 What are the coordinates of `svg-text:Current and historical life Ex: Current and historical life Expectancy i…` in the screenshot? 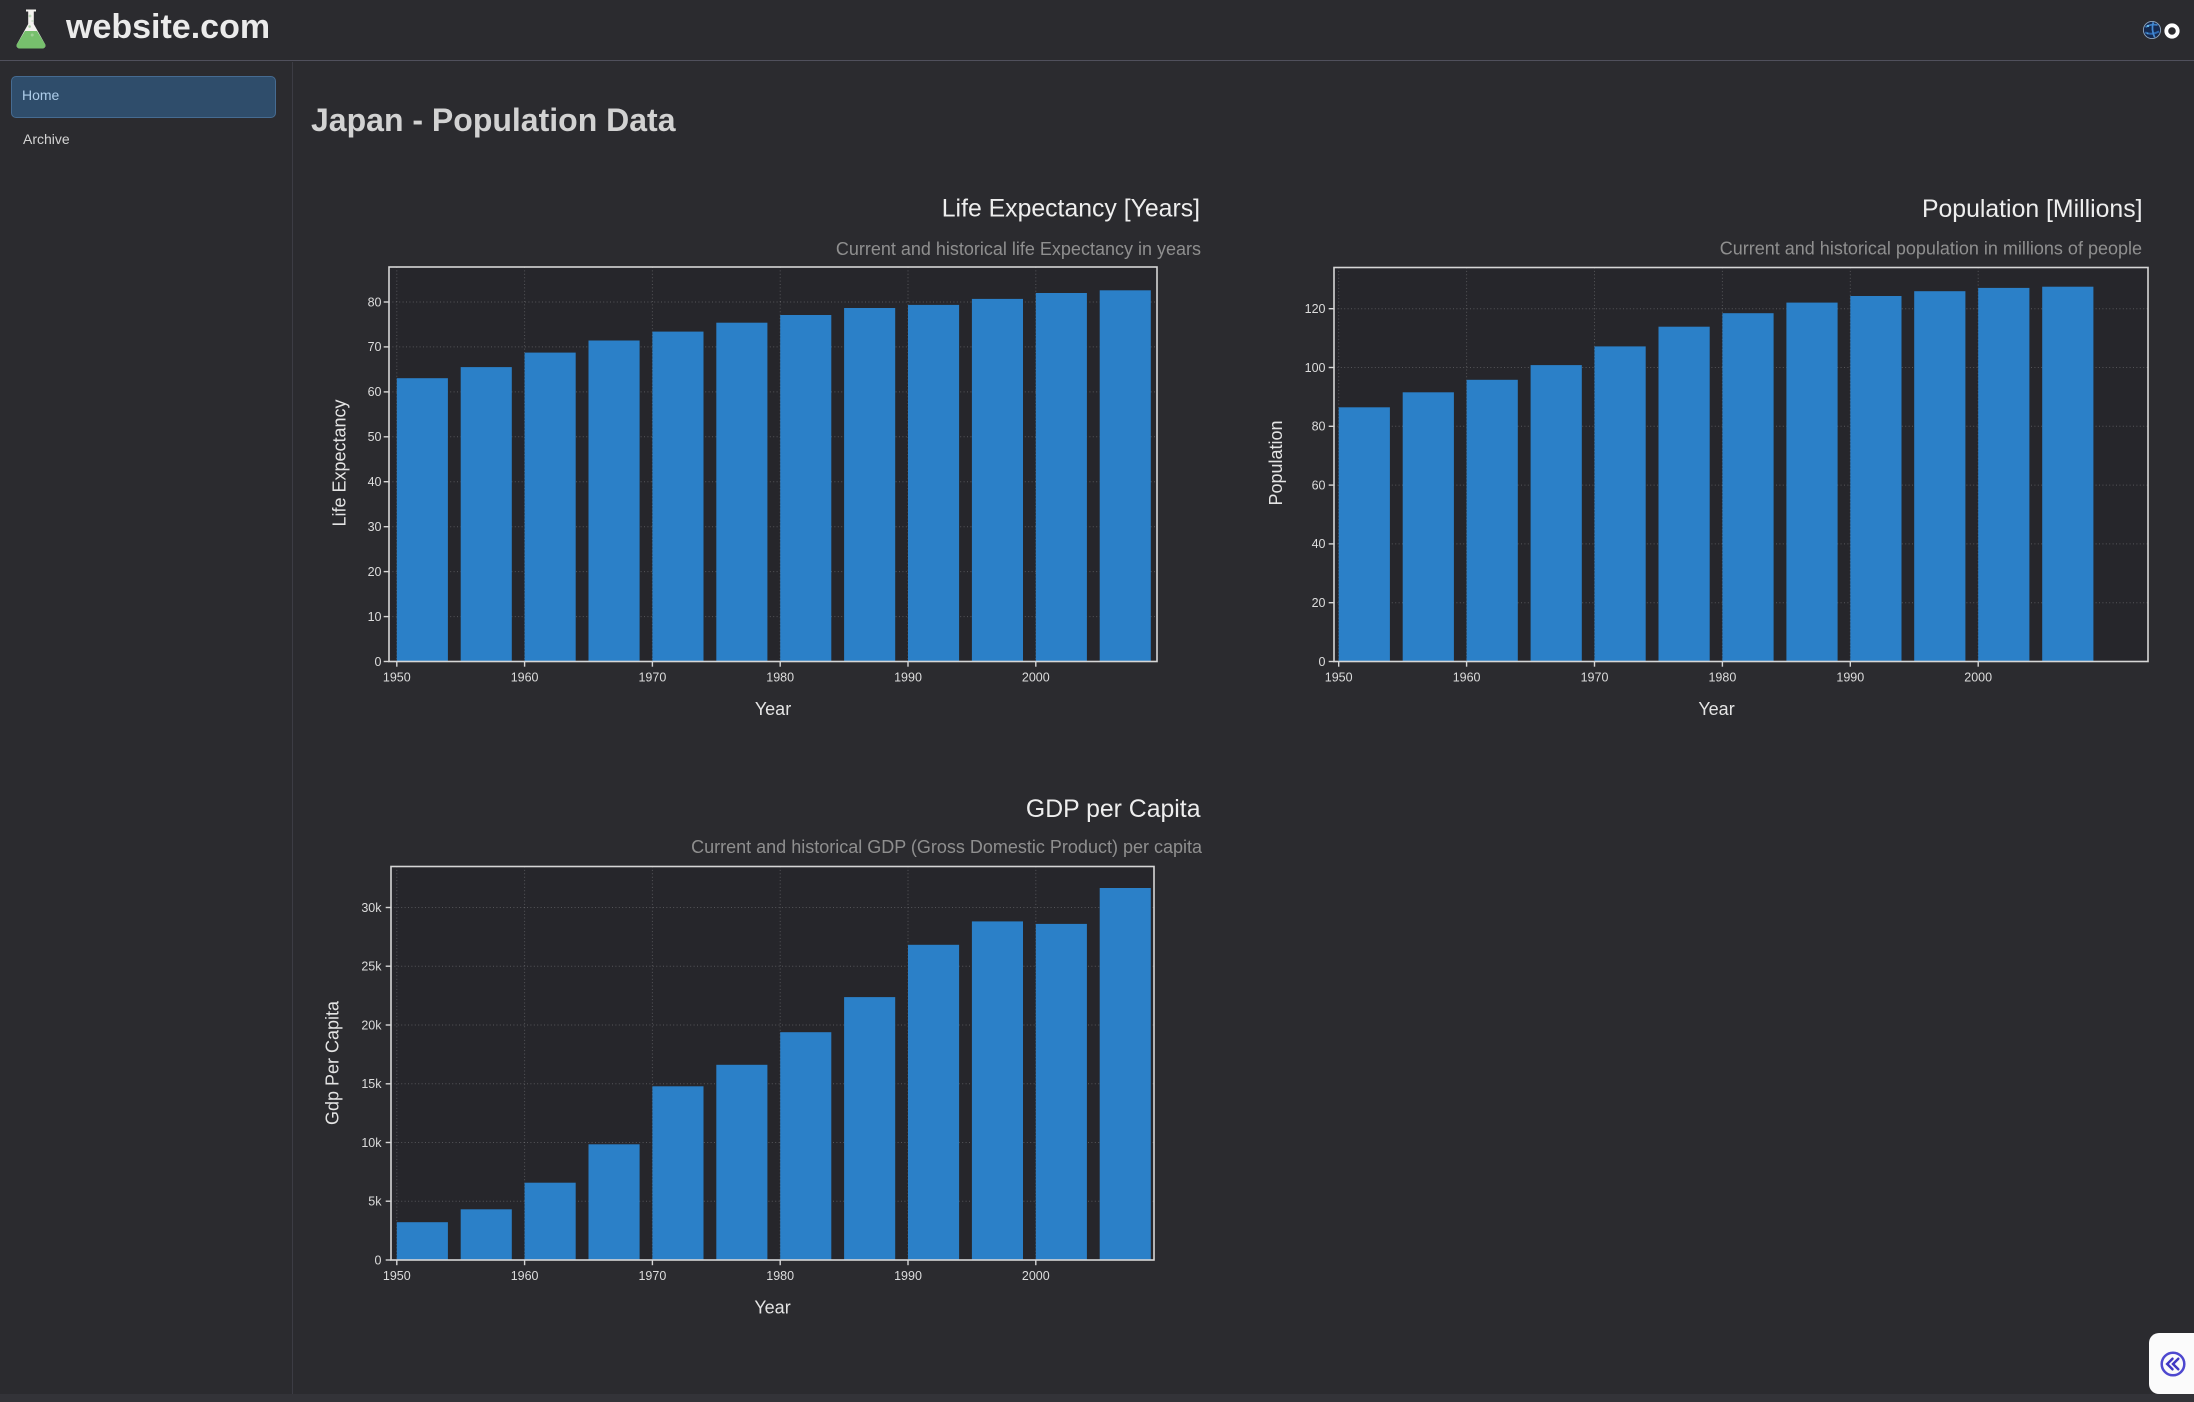 It's located at (1018, 249).